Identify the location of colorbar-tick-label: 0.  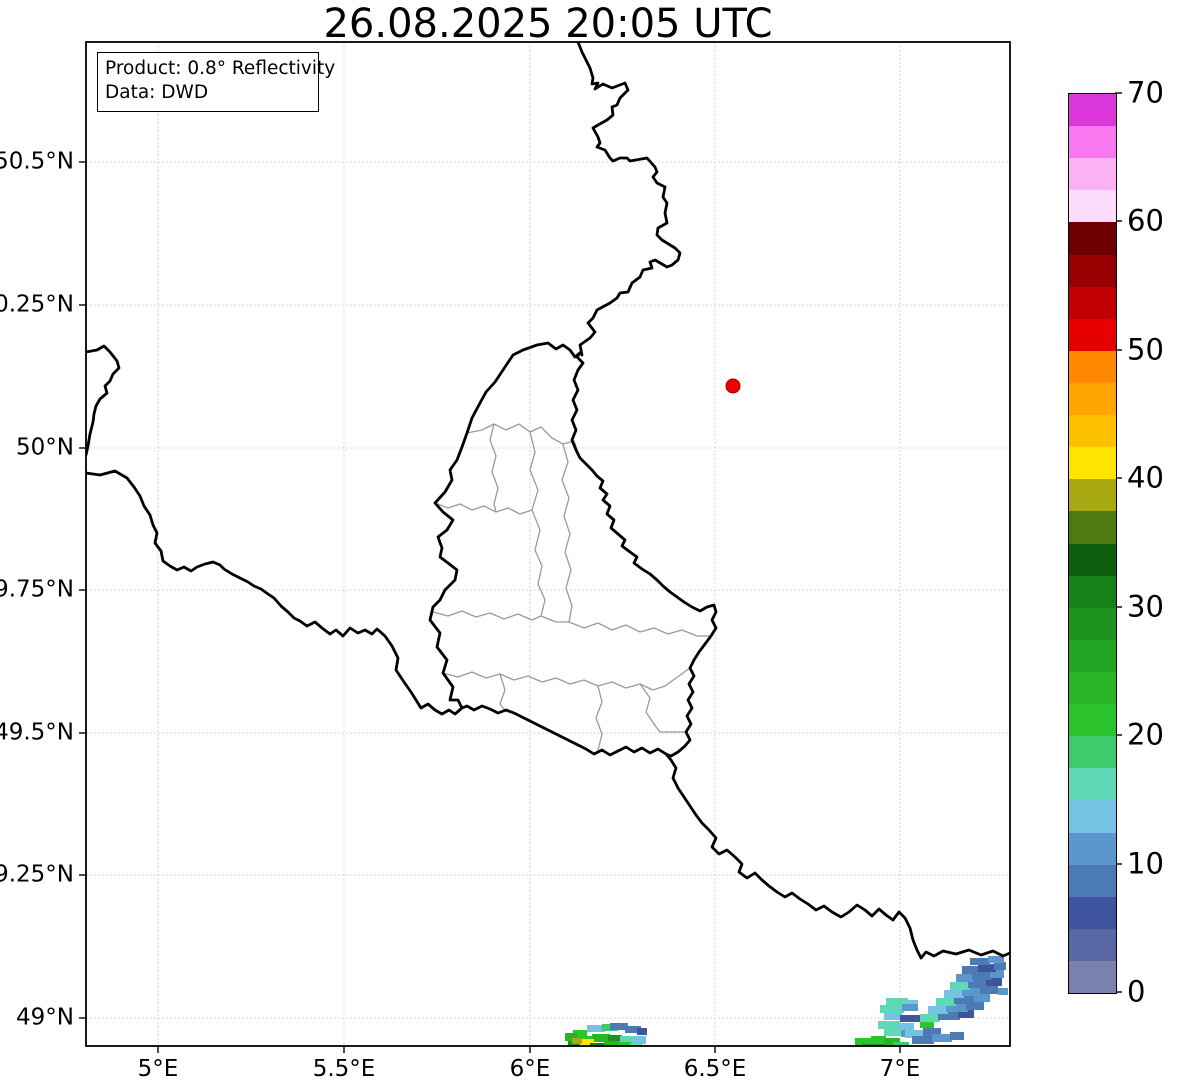
(1136, 991).